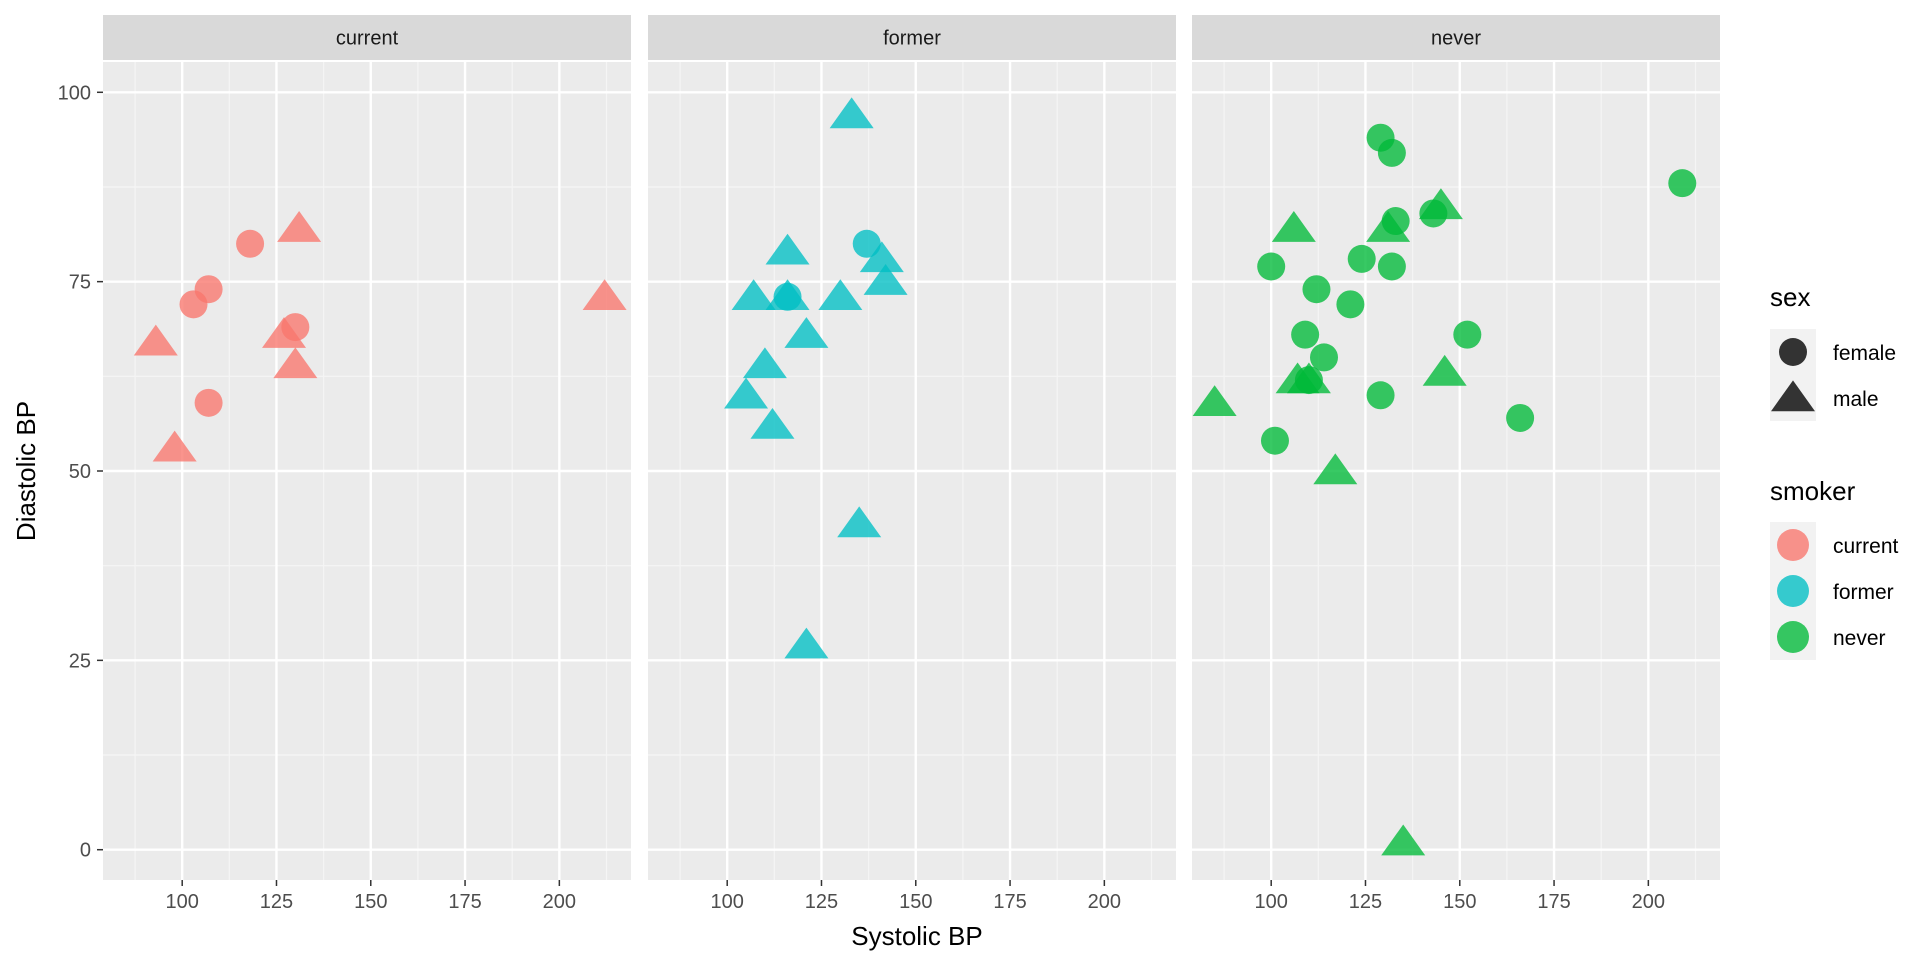 This screenshot has width=1920, height=960. What do you see at coordinates (80, 661) in the screenshot?
I see `y-tick-label: 25` at bounding box center [80, 661].